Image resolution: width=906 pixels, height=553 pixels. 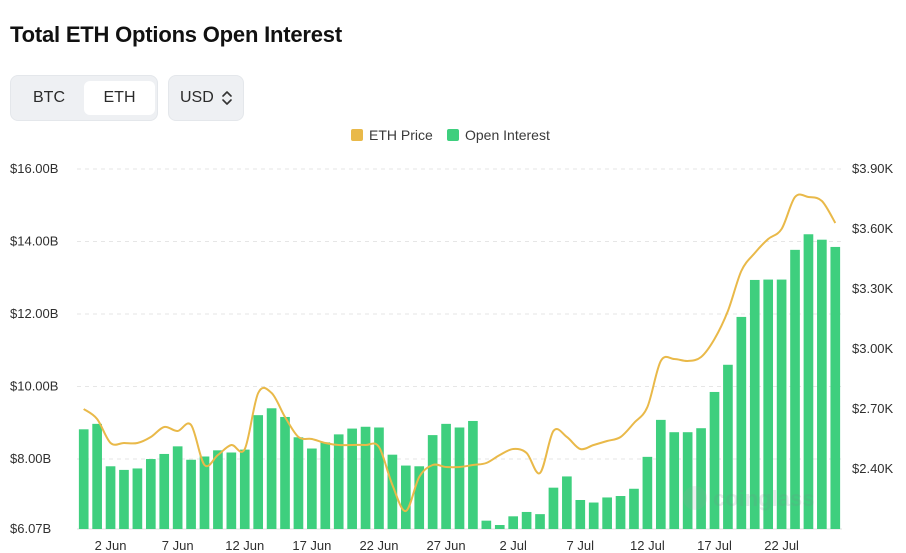 I want to click on eth-tab: ETH, so click(x=119, y=98).